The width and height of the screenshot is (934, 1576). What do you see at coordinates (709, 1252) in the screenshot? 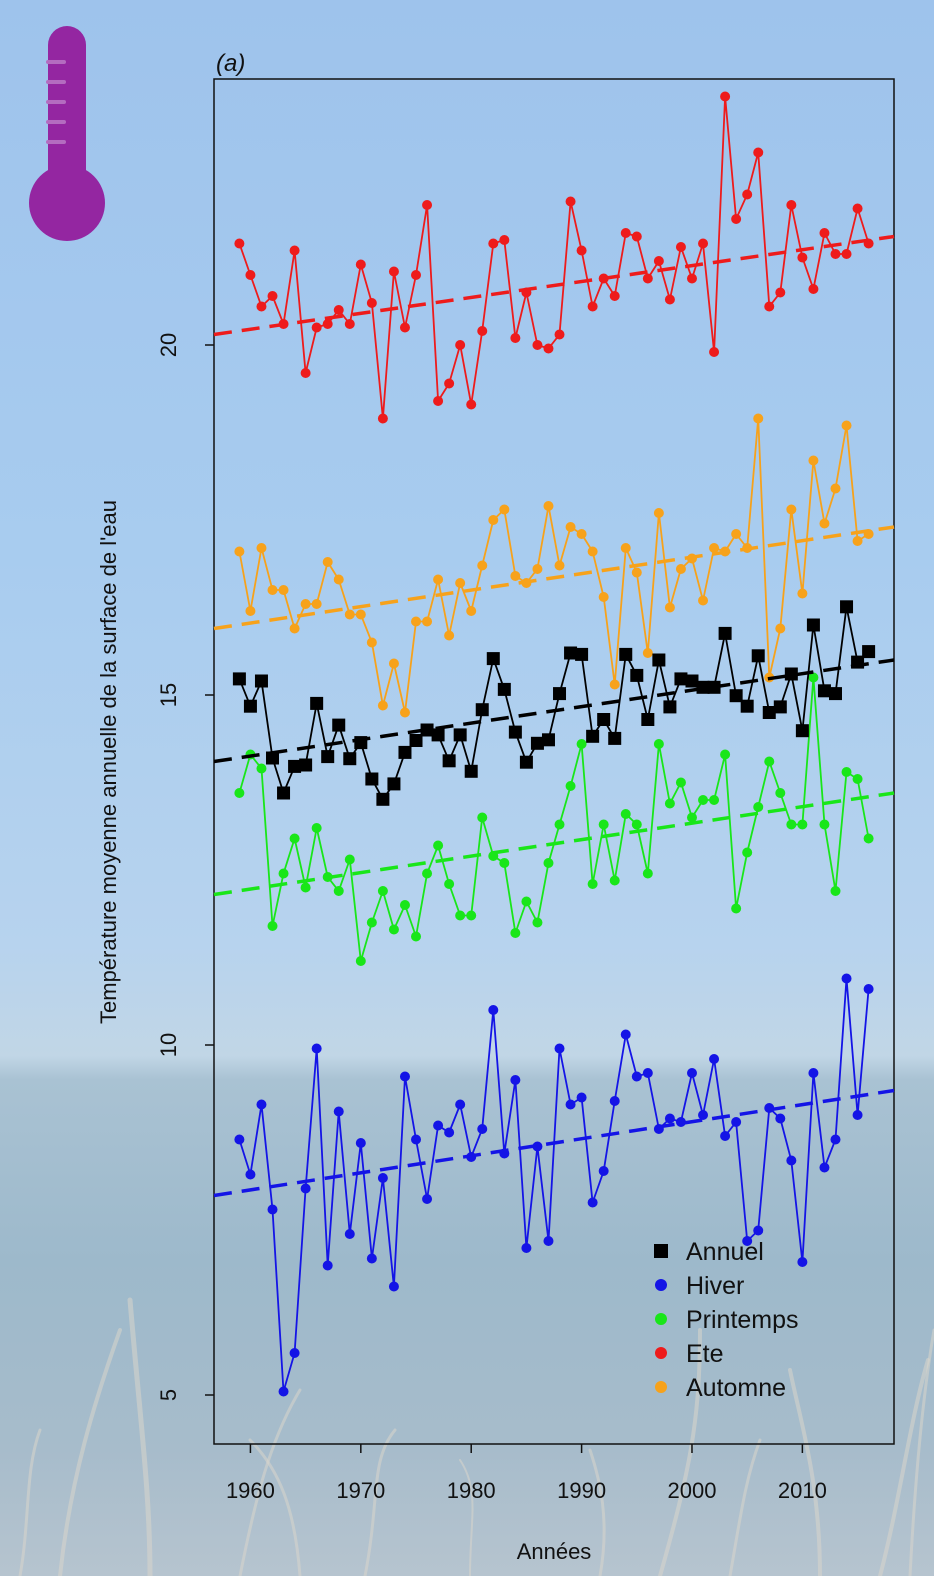
I see `legend-item-annuel: Annuel` at bounding box center [709, 1252].